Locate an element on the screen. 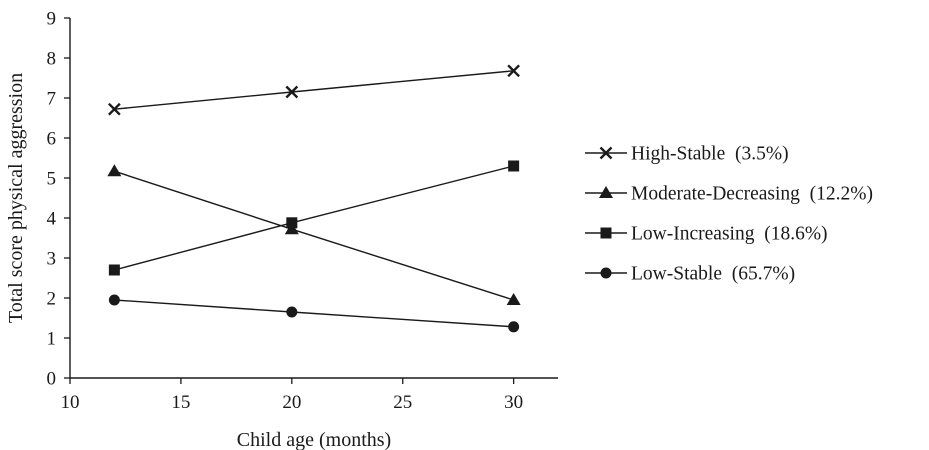 The width and height of the screenshot is (929, 450). series-line-moderate-decreasing is located at coordinates (314, 235).